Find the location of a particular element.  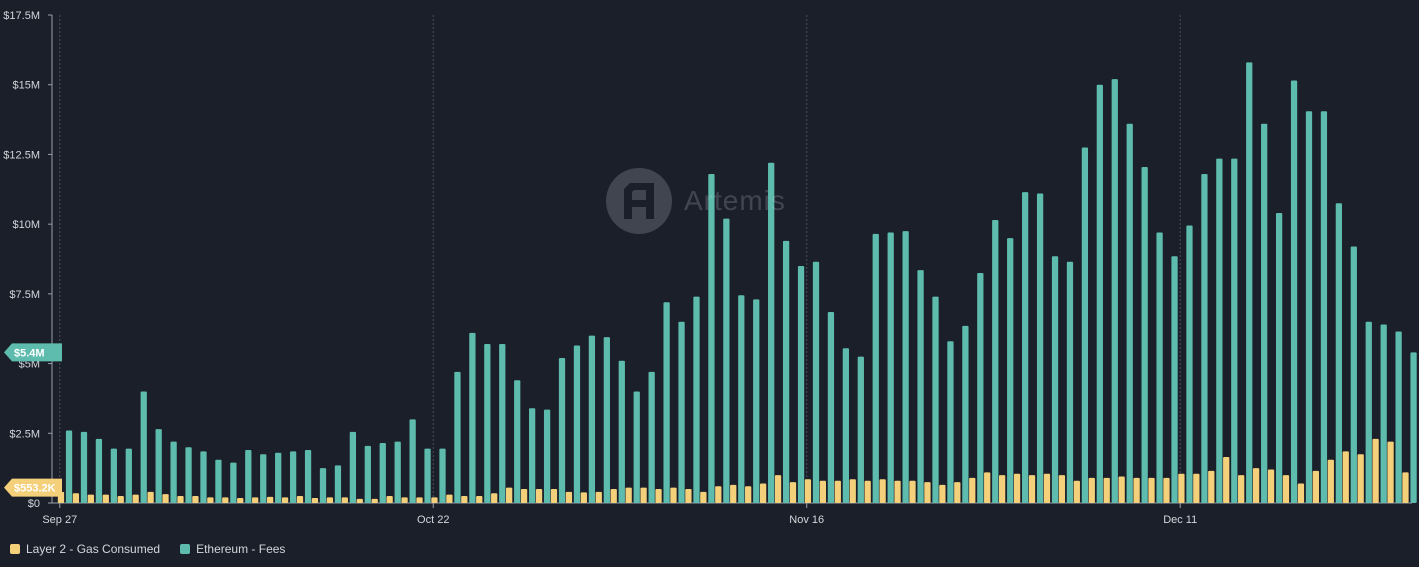

legend: Layer 2 - Gas Consumed Ethereum - Fees is located at coordinates (147, 549).